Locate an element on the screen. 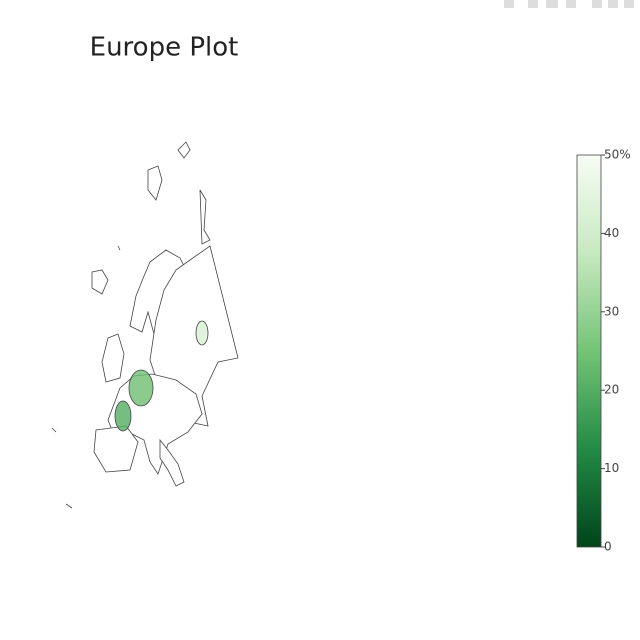 Image resolution: width=640 pixels, height=640 pixels. colorbar-tick-label: 50% is located at coordinates (617, 155).